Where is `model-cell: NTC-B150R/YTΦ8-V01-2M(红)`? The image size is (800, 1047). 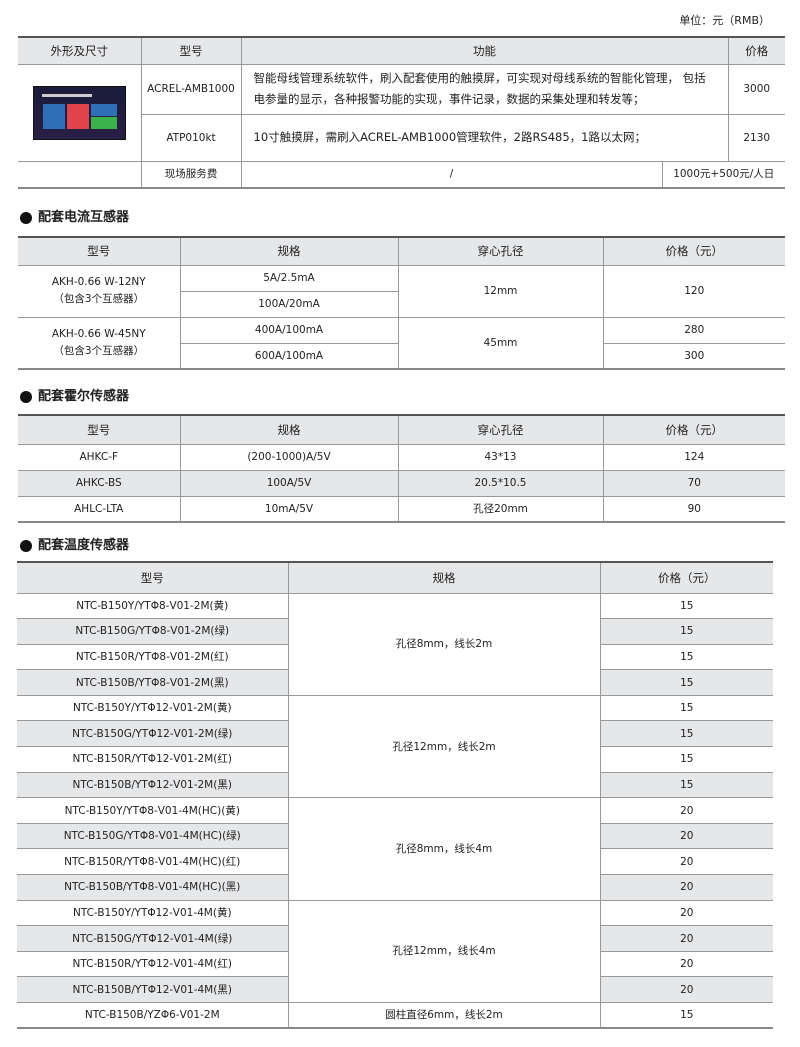
model-cell: NTC-B150R/YTΦ8-V01-2M(红) is located at coordinates (153, 657).